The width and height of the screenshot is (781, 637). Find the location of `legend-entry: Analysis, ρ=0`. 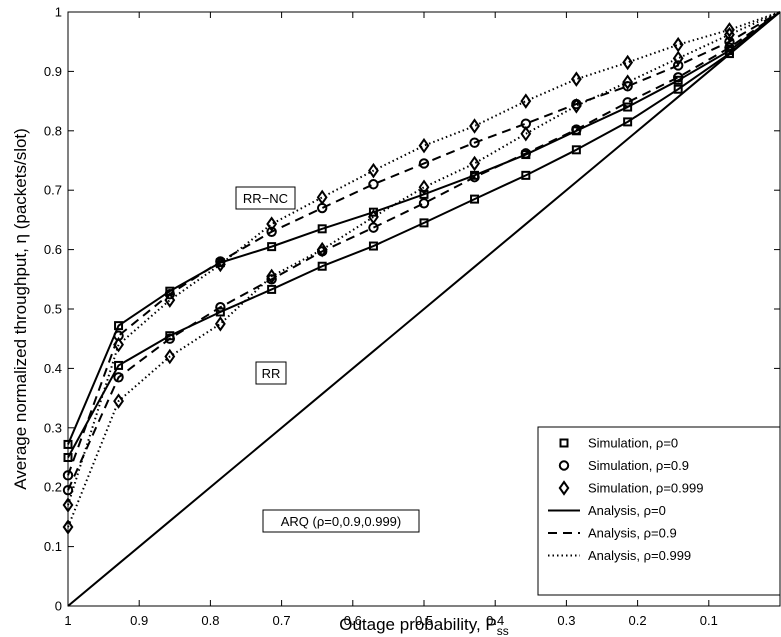

legend-entry: Analysis, ρ=0 is located at coordinates (607, 510).